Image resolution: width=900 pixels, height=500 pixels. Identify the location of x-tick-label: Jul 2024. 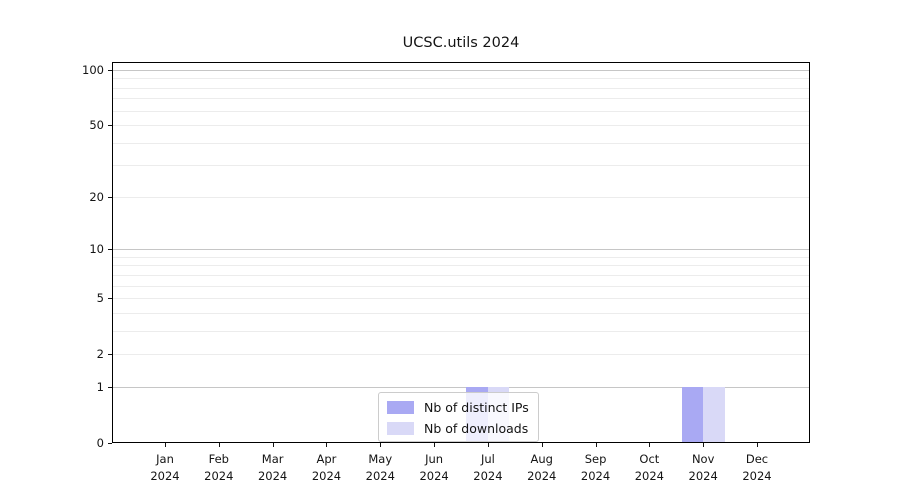
(488, 467).